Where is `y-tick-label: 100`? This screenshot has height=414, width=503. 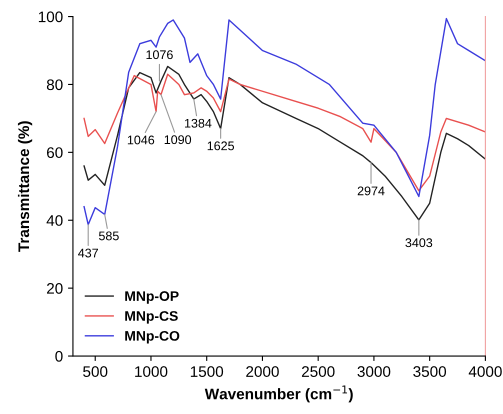
y-tick-label: 100 is located at coordinates (50, 16).